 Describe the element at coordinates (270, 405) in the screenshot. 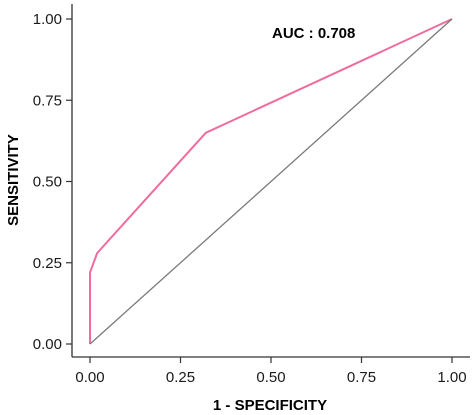

I see `x-axis-title: 1 - SPECIFICITY` at that location.